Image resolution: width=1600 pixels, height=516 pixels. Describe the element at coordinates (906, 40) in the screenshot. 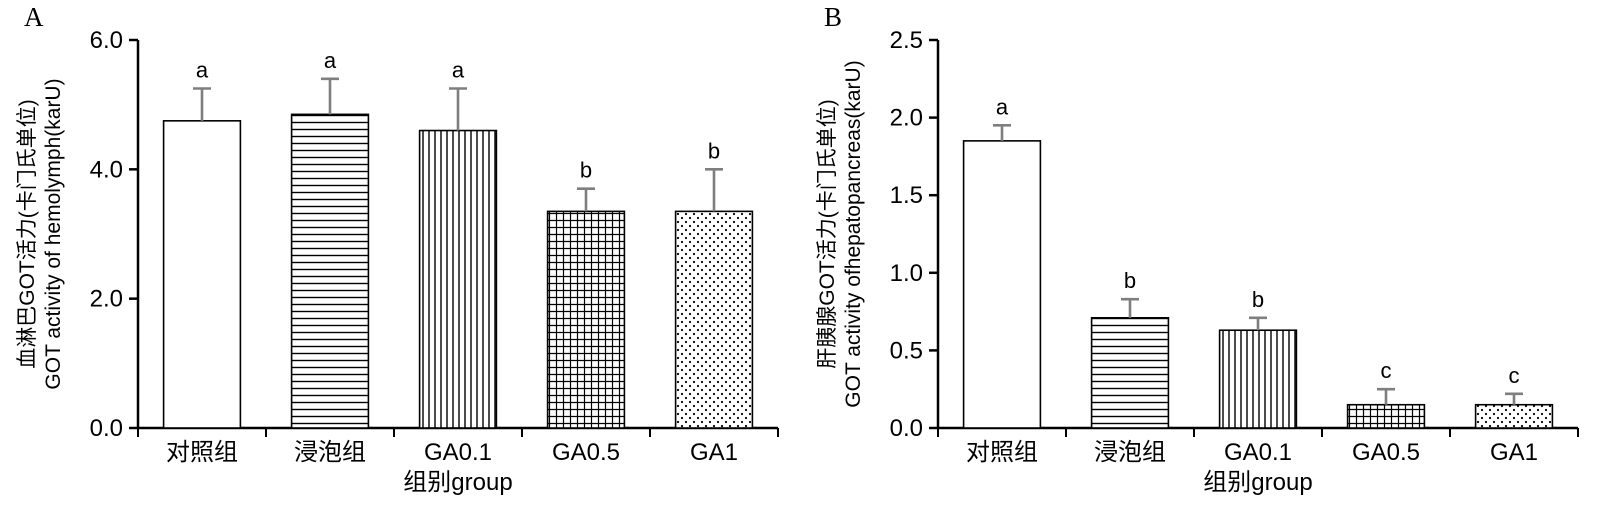

I see `y-tick-label: 2.5` at that location.